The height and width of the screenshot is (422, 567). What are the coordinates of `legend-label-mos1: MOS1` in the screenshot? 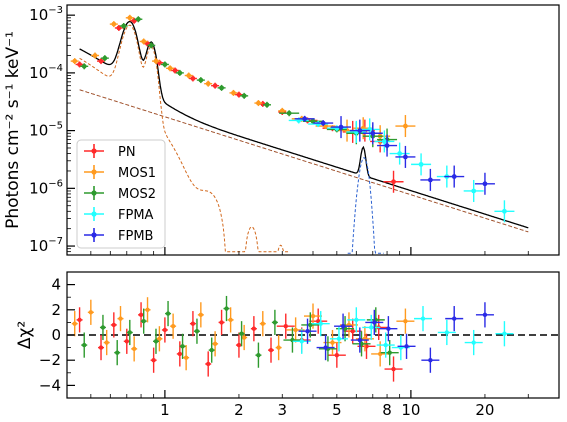 It's located at (137, 173).